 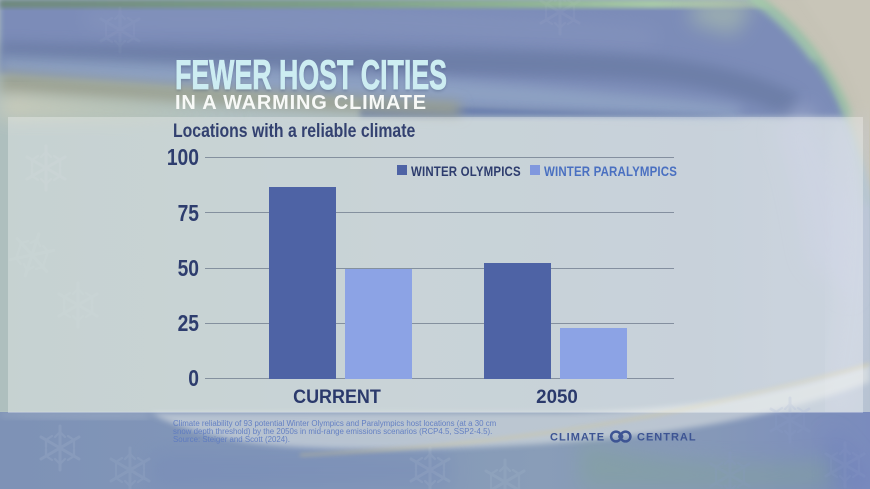 I want to click on svg-text: CENTRAL, so click(x=667, y=438).